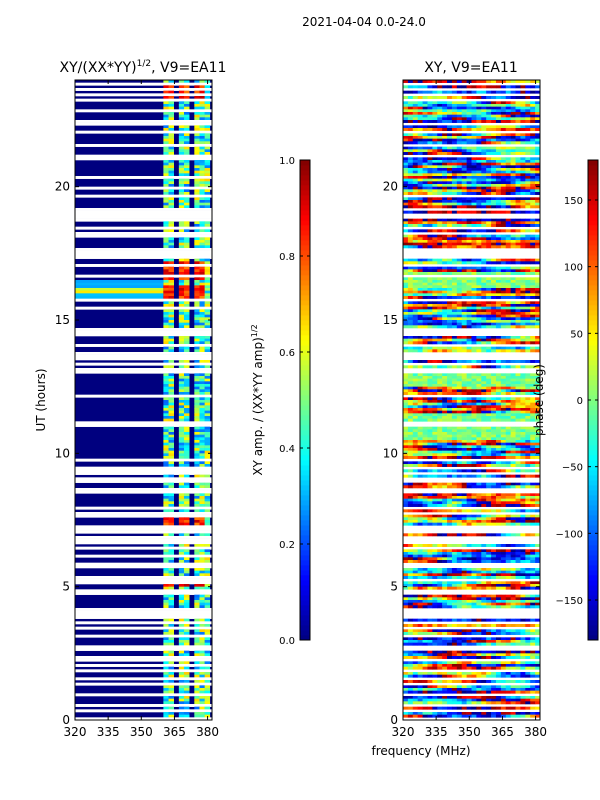 The image size is (600, 800). What do you see at coordinates (143, 623) in the screenshot?
I see `amplitude-flag-row` at bounding box center [143, 623].